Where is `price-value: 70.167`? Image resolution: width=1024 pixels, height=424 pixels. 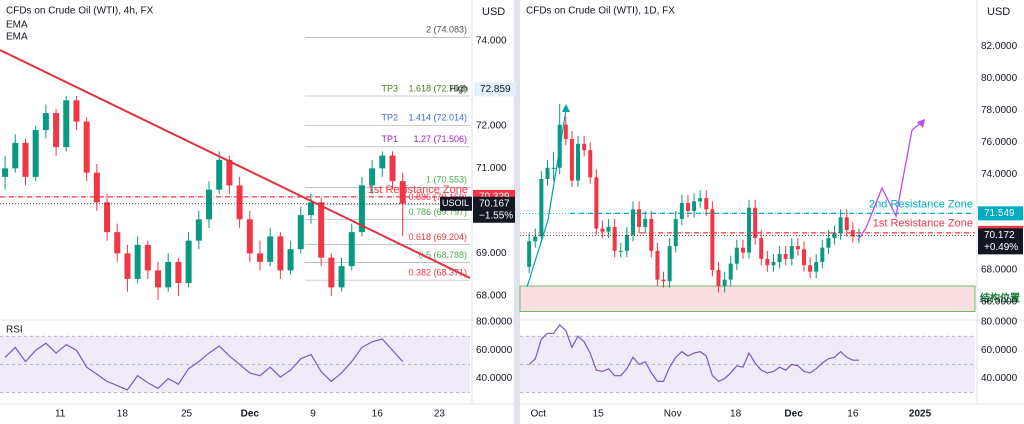
price-value: 70.167 is located at coordinates (494, 203).